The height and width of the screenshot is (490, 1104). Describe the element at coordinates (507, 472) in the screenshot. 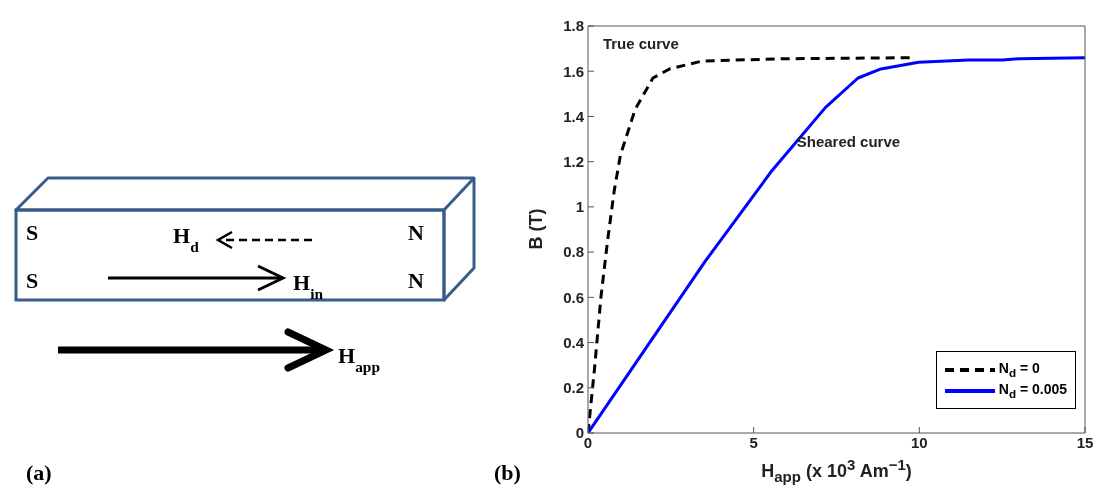

I see `text: (b)` at that location.